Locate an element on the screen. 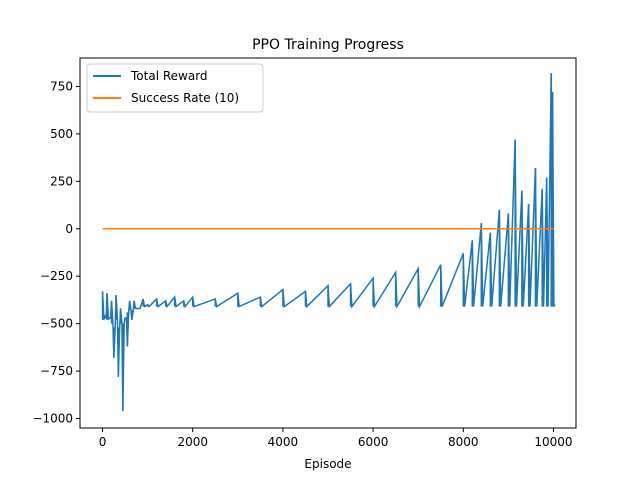 Image resolution: width=640 pixels, height=480 pixels. y-tick-label: 500 is located at coordinates (61, 134).